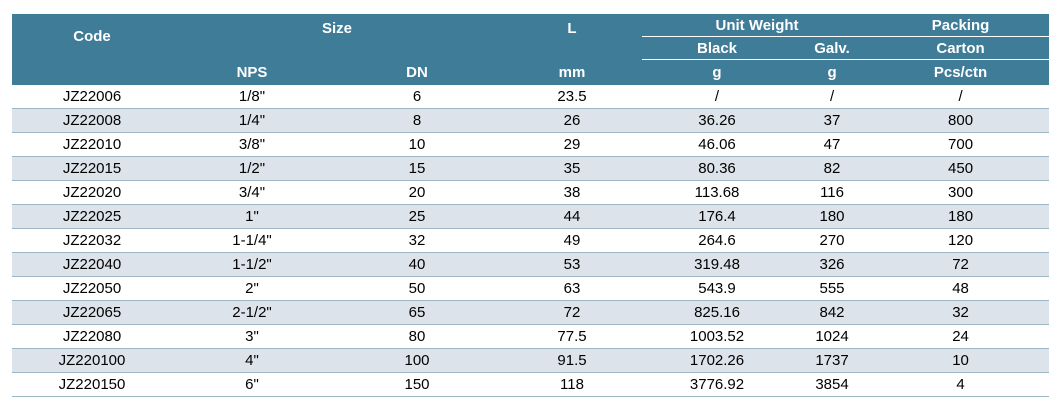  I want to click on cell-nps: 6", so click(252, 384).